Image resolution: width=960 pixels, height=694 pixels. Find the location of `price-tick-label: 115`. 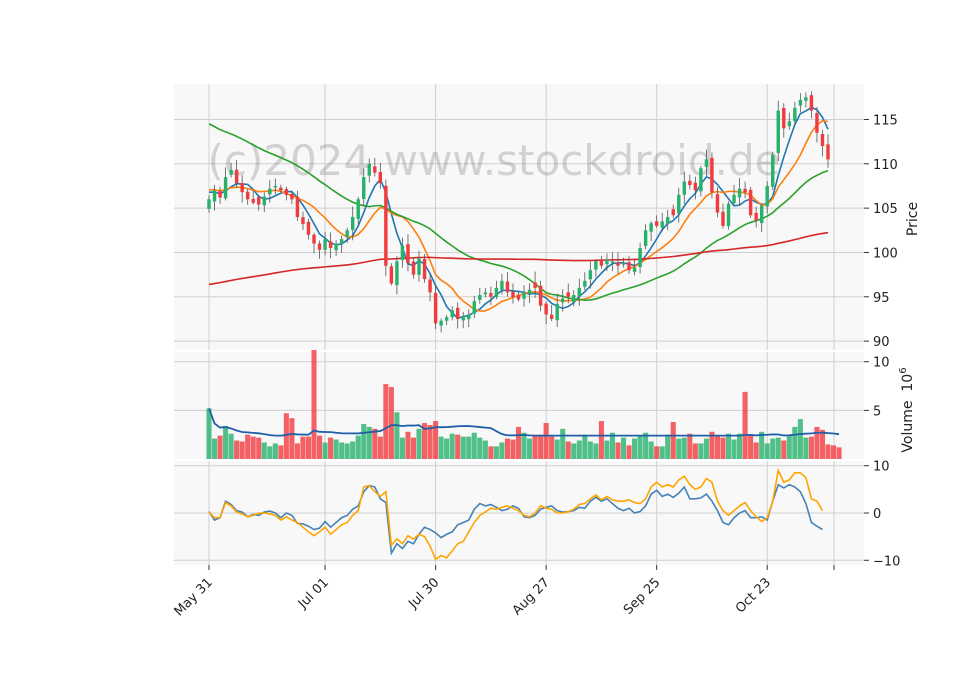

price-tick-label: 115 is located at coordinates (885, 120).